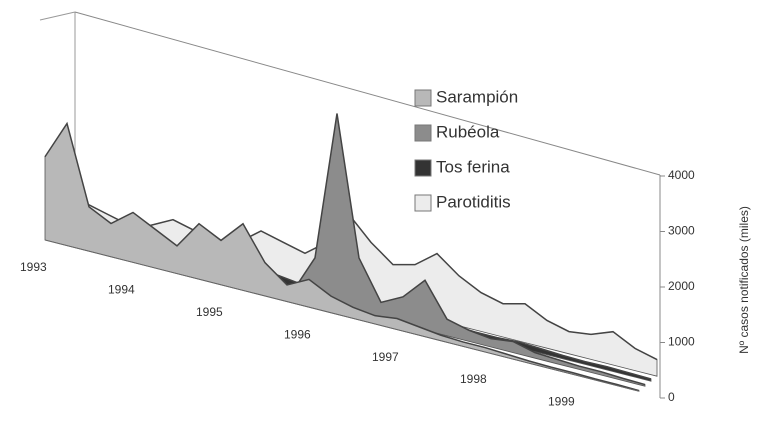 The width and height of the screenshot is (763, 421). What do you see at coordinates (468, 131) in the screenshot?
I see `legend-label: Rubéola` at bounding box center [468, 131].